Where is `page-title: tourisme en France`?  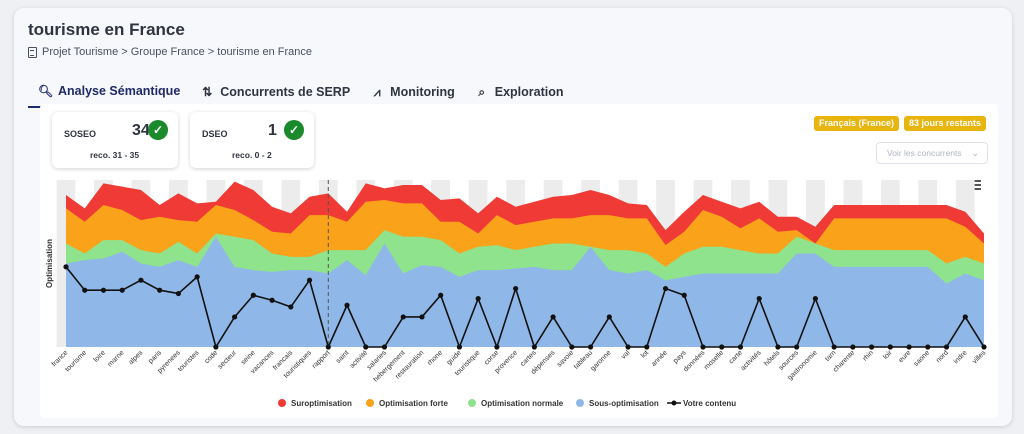
page-title: tourisme en France is located at coordinates (106, 29).